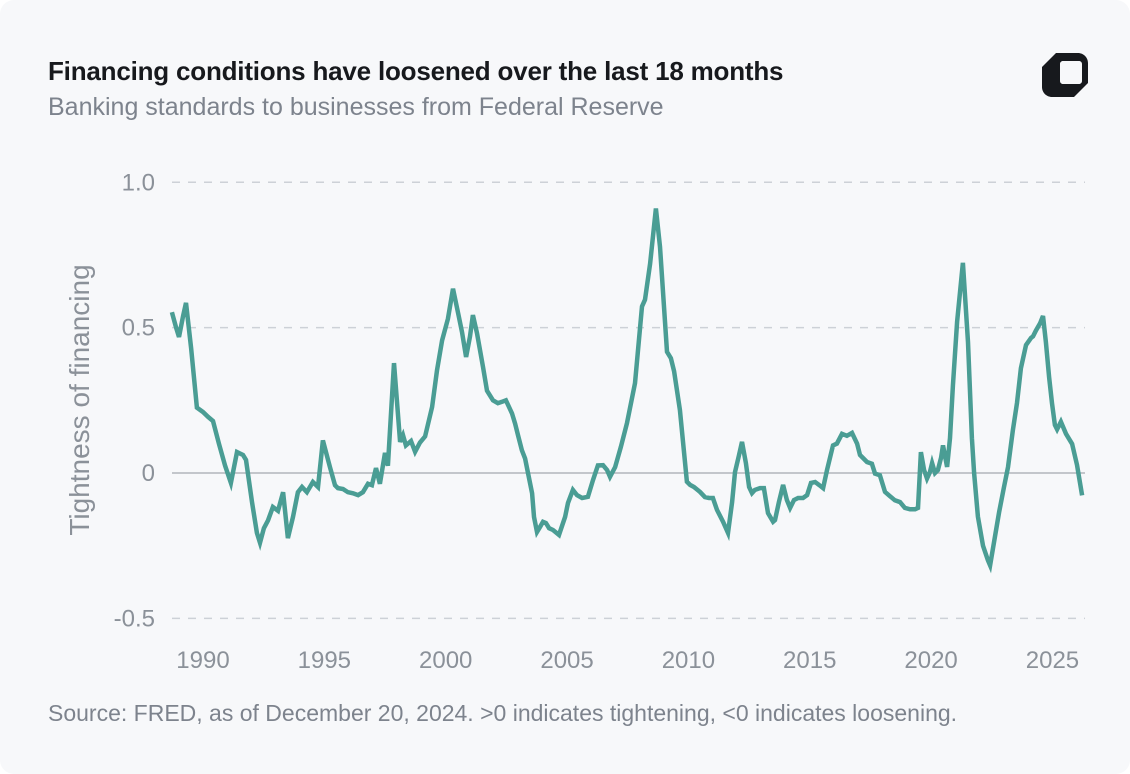  Describe the element at coordinates (1065, 75) in the screenshot. I see `brand-logo-icon` at that location.